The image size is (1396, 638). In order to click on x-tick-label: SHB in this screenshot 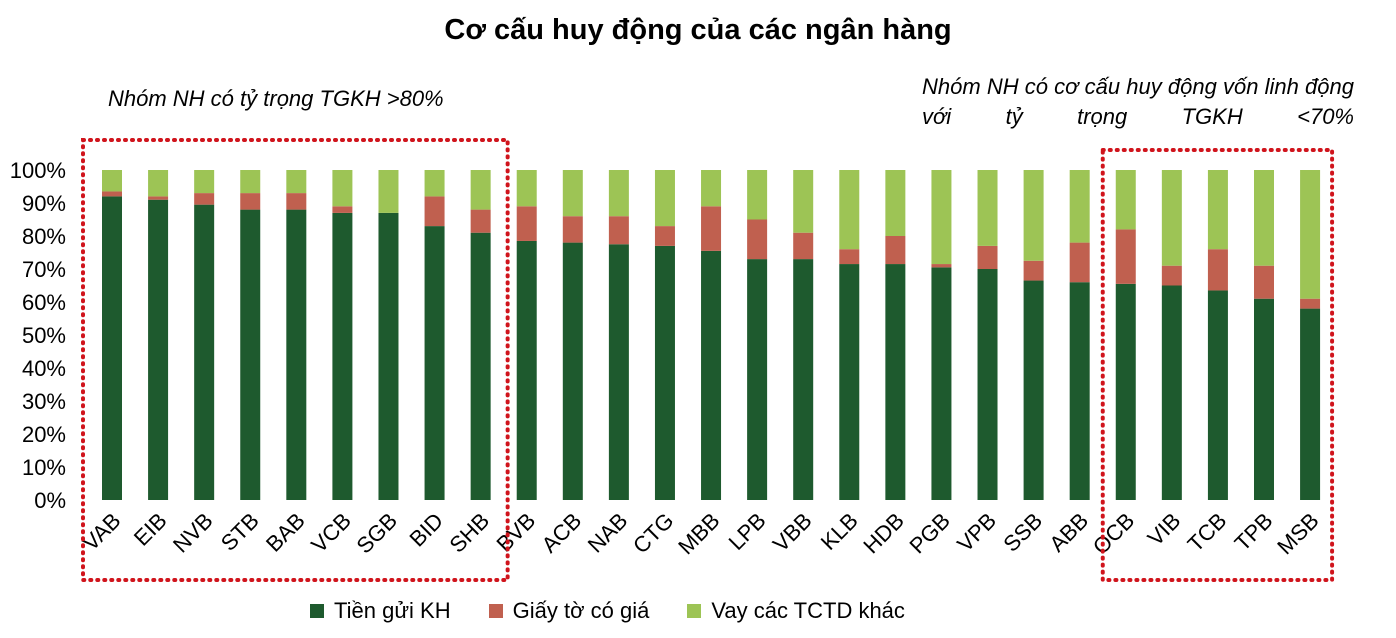, I will do `click(470, 533)`.